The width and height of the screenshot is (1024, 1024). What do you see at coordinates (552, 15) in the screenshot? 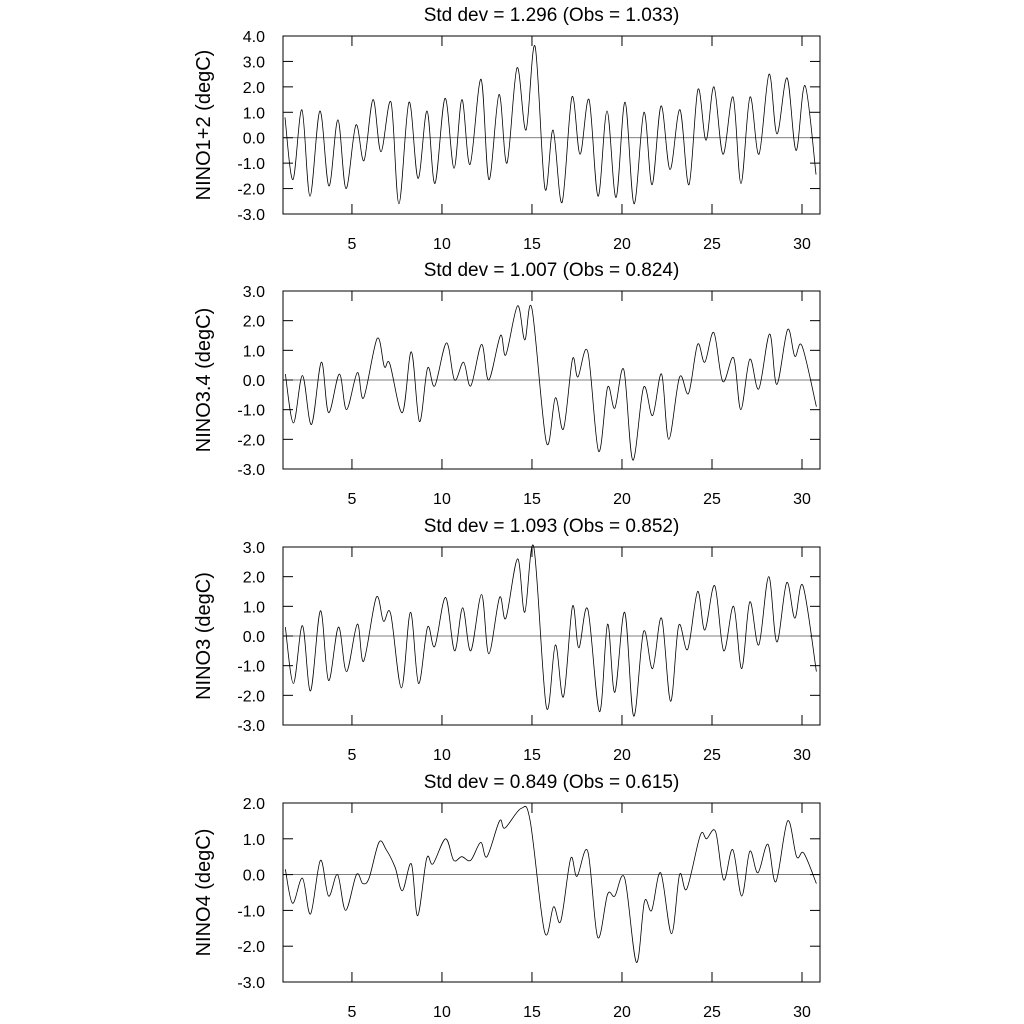
I see `panel-title: Std dev = 1.296 (Obs = 1.033)` at bounding box center [552, 15].